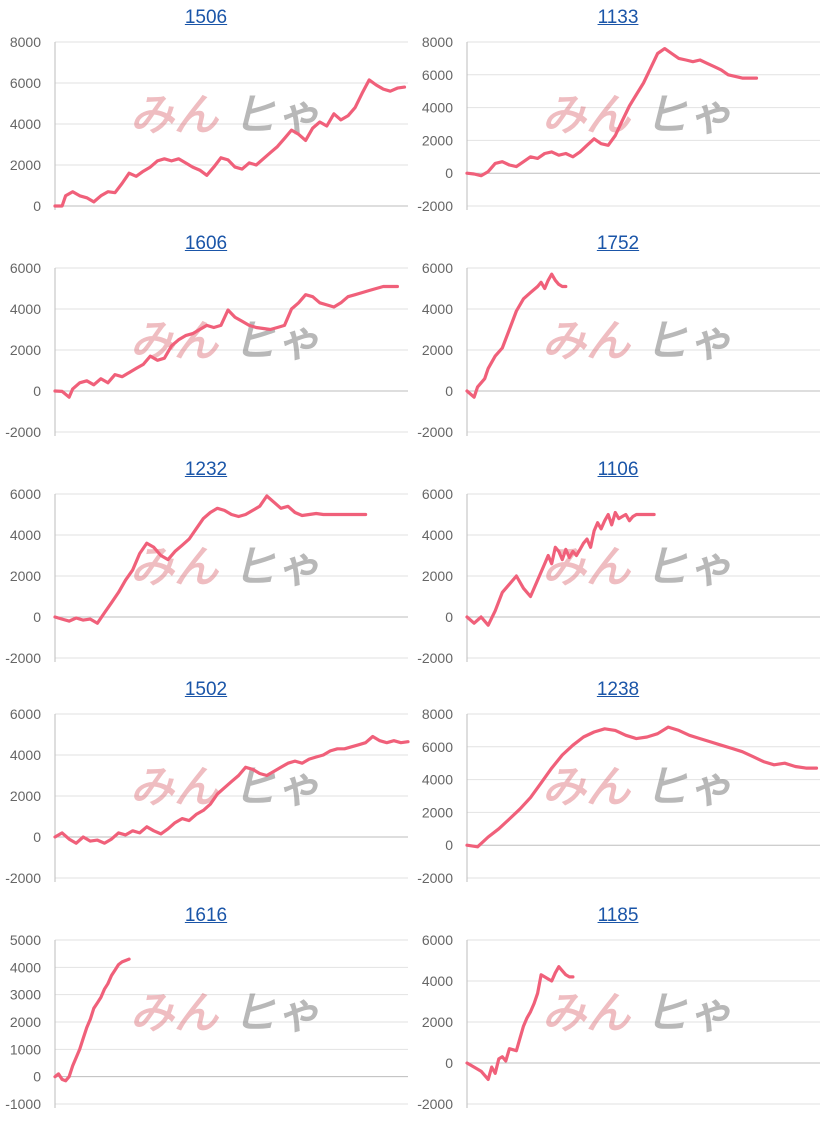  I want to click on y-tick-label: -1000, so click(23, 1104).